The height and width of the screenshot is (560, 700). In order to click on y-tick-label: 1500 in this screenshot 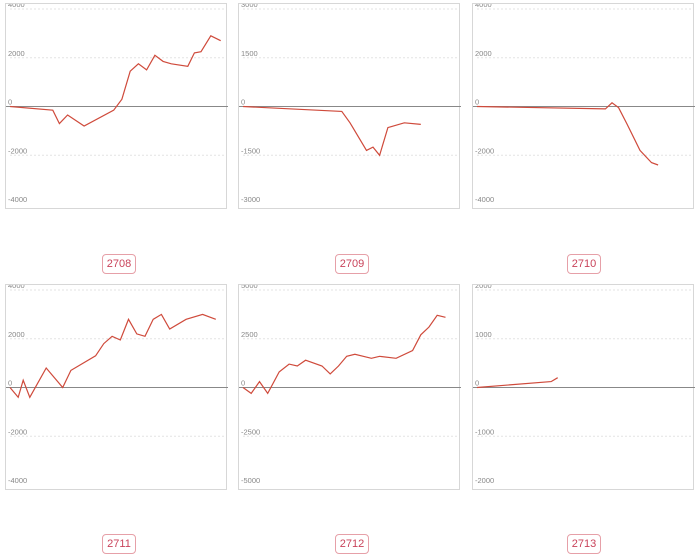, I will do `click(249, 53)`.